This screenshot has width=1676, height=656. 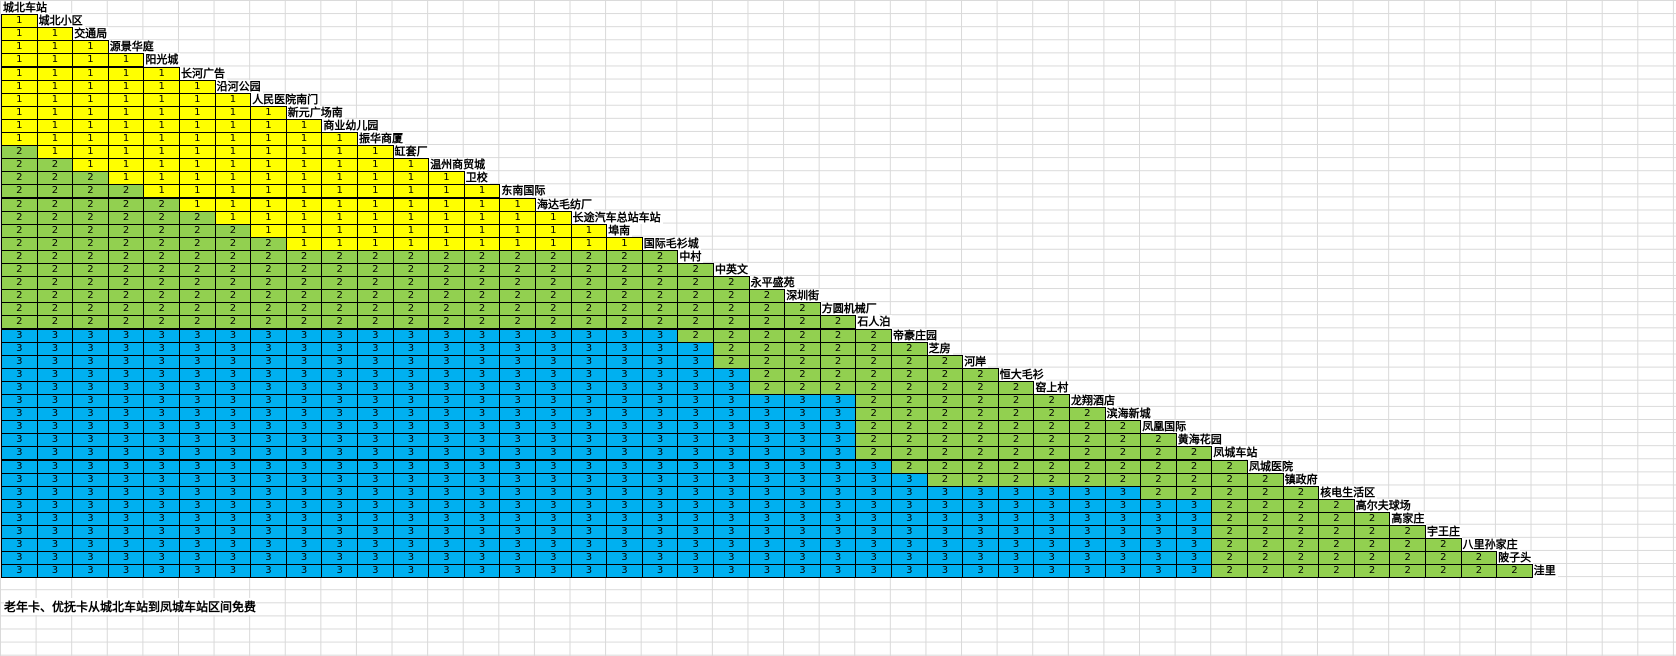 What do you see at coordinates (939, 348) in the screenshot?
I see `station-label: 芝房` at bounding box center [939, 348].